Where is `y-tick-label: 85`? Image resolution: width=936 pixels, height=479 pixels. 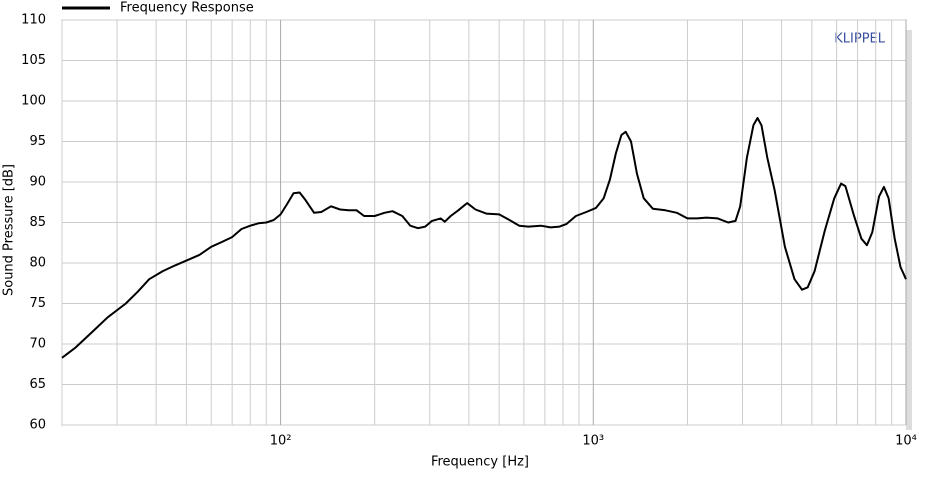
y-tick-label: 85 is located at coordinates (37, 222).